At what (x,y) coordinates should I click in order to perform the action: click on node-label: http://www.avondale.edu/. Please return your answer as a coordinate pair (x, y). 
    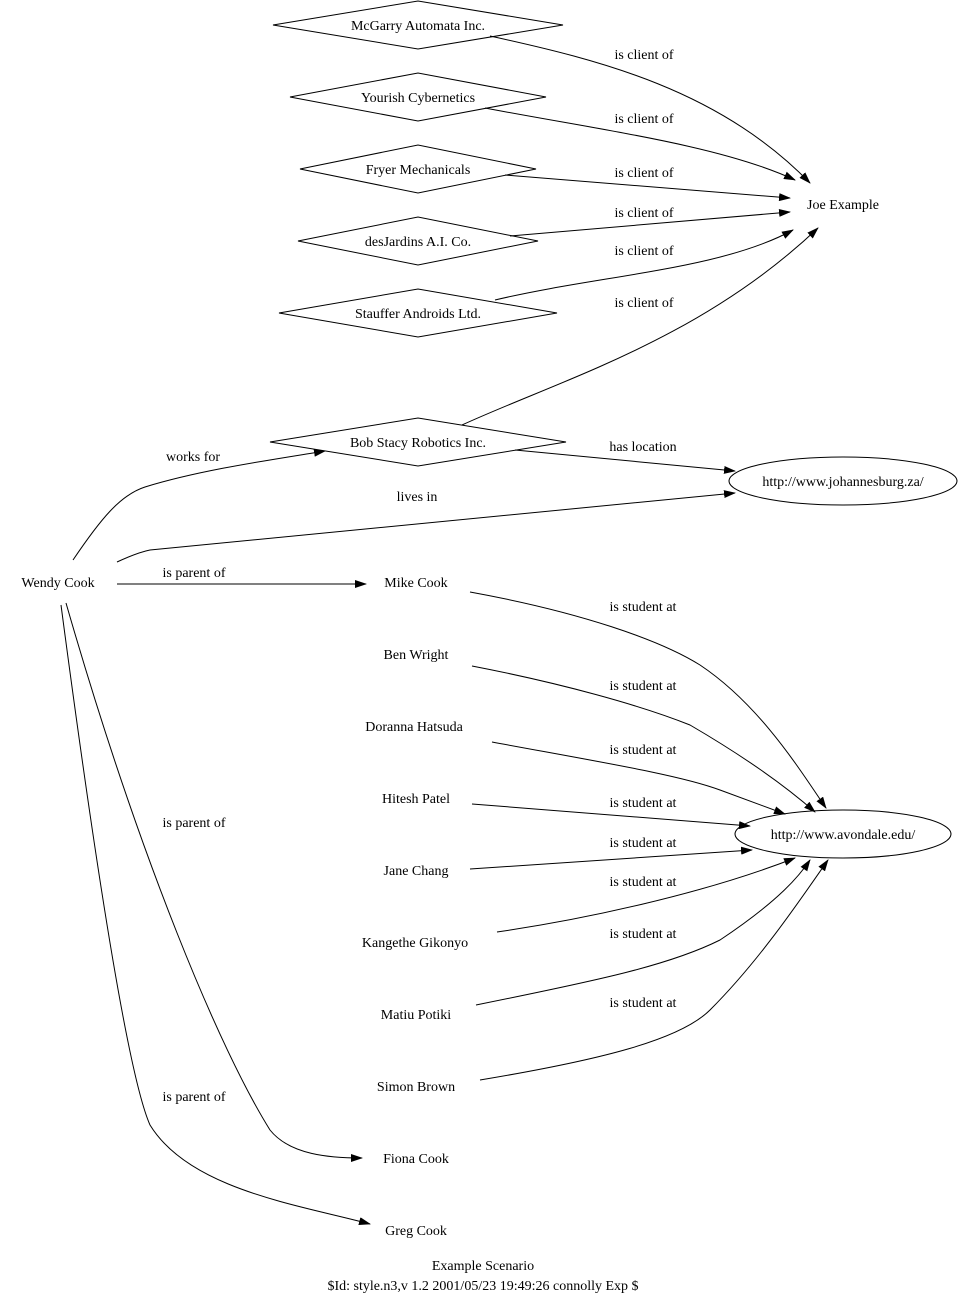
    Looking at the image, I should click on (843, 835).